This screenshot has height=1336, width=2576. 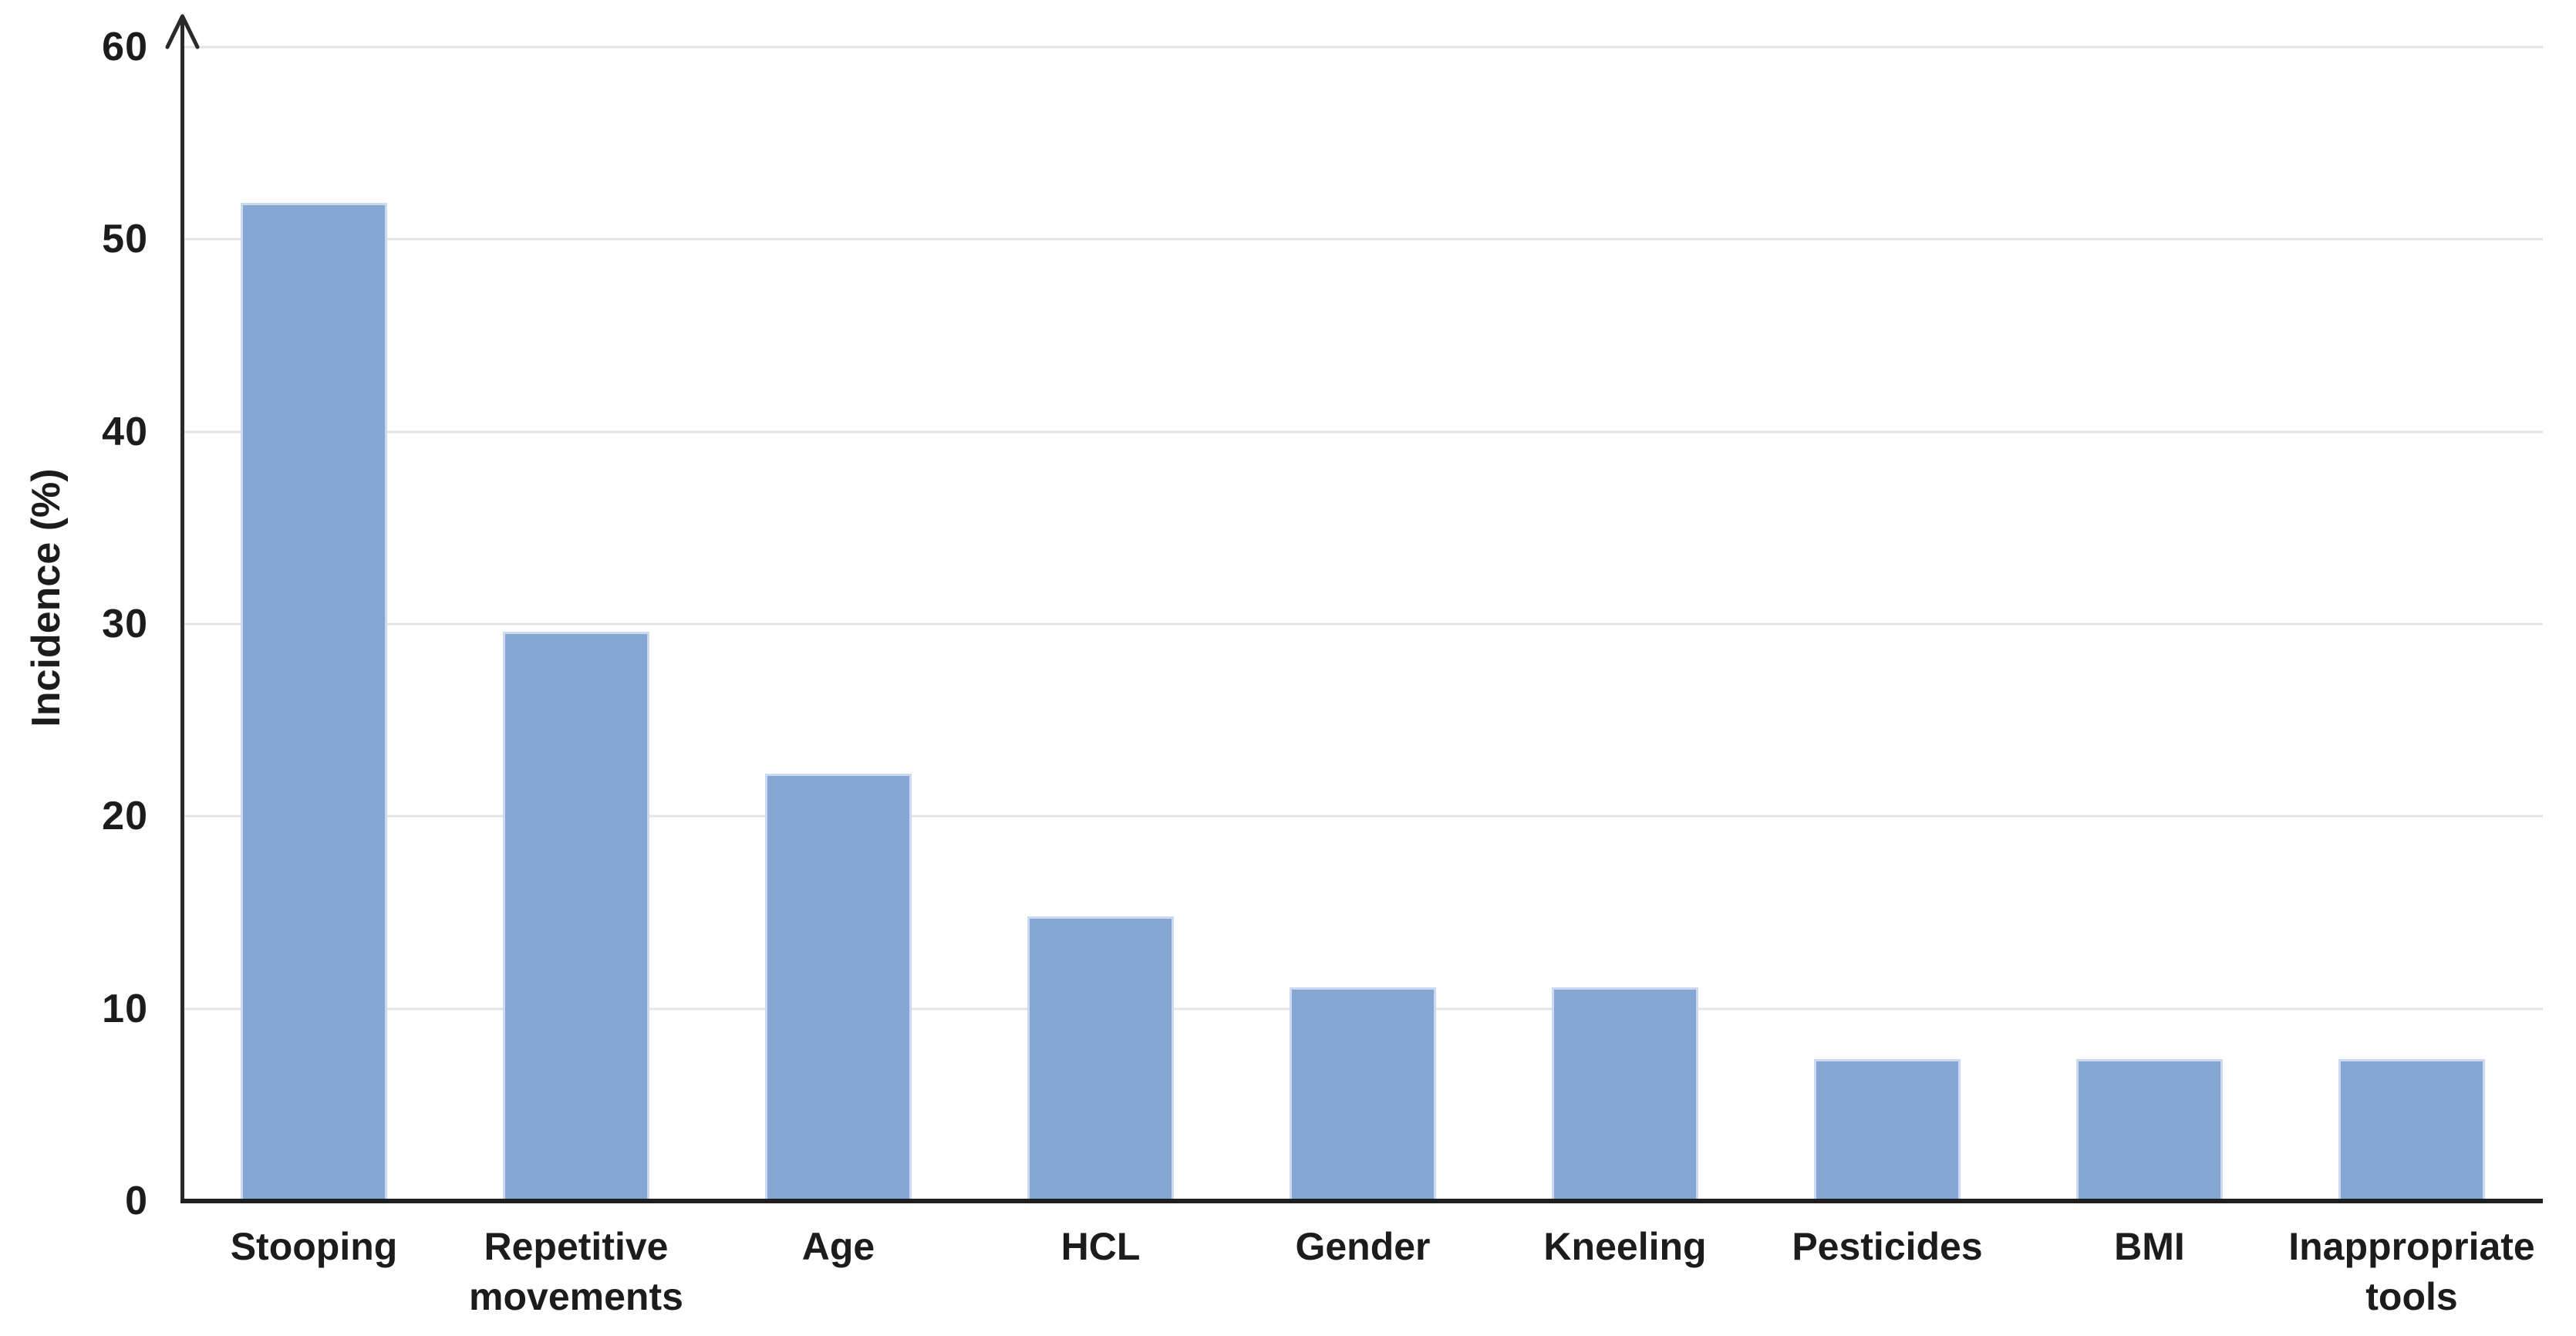 What do you see at coordinates (1363, 1246) in the screenshot?
I see `x-axis-label: Gender` at bounding box center [1363, 1246].